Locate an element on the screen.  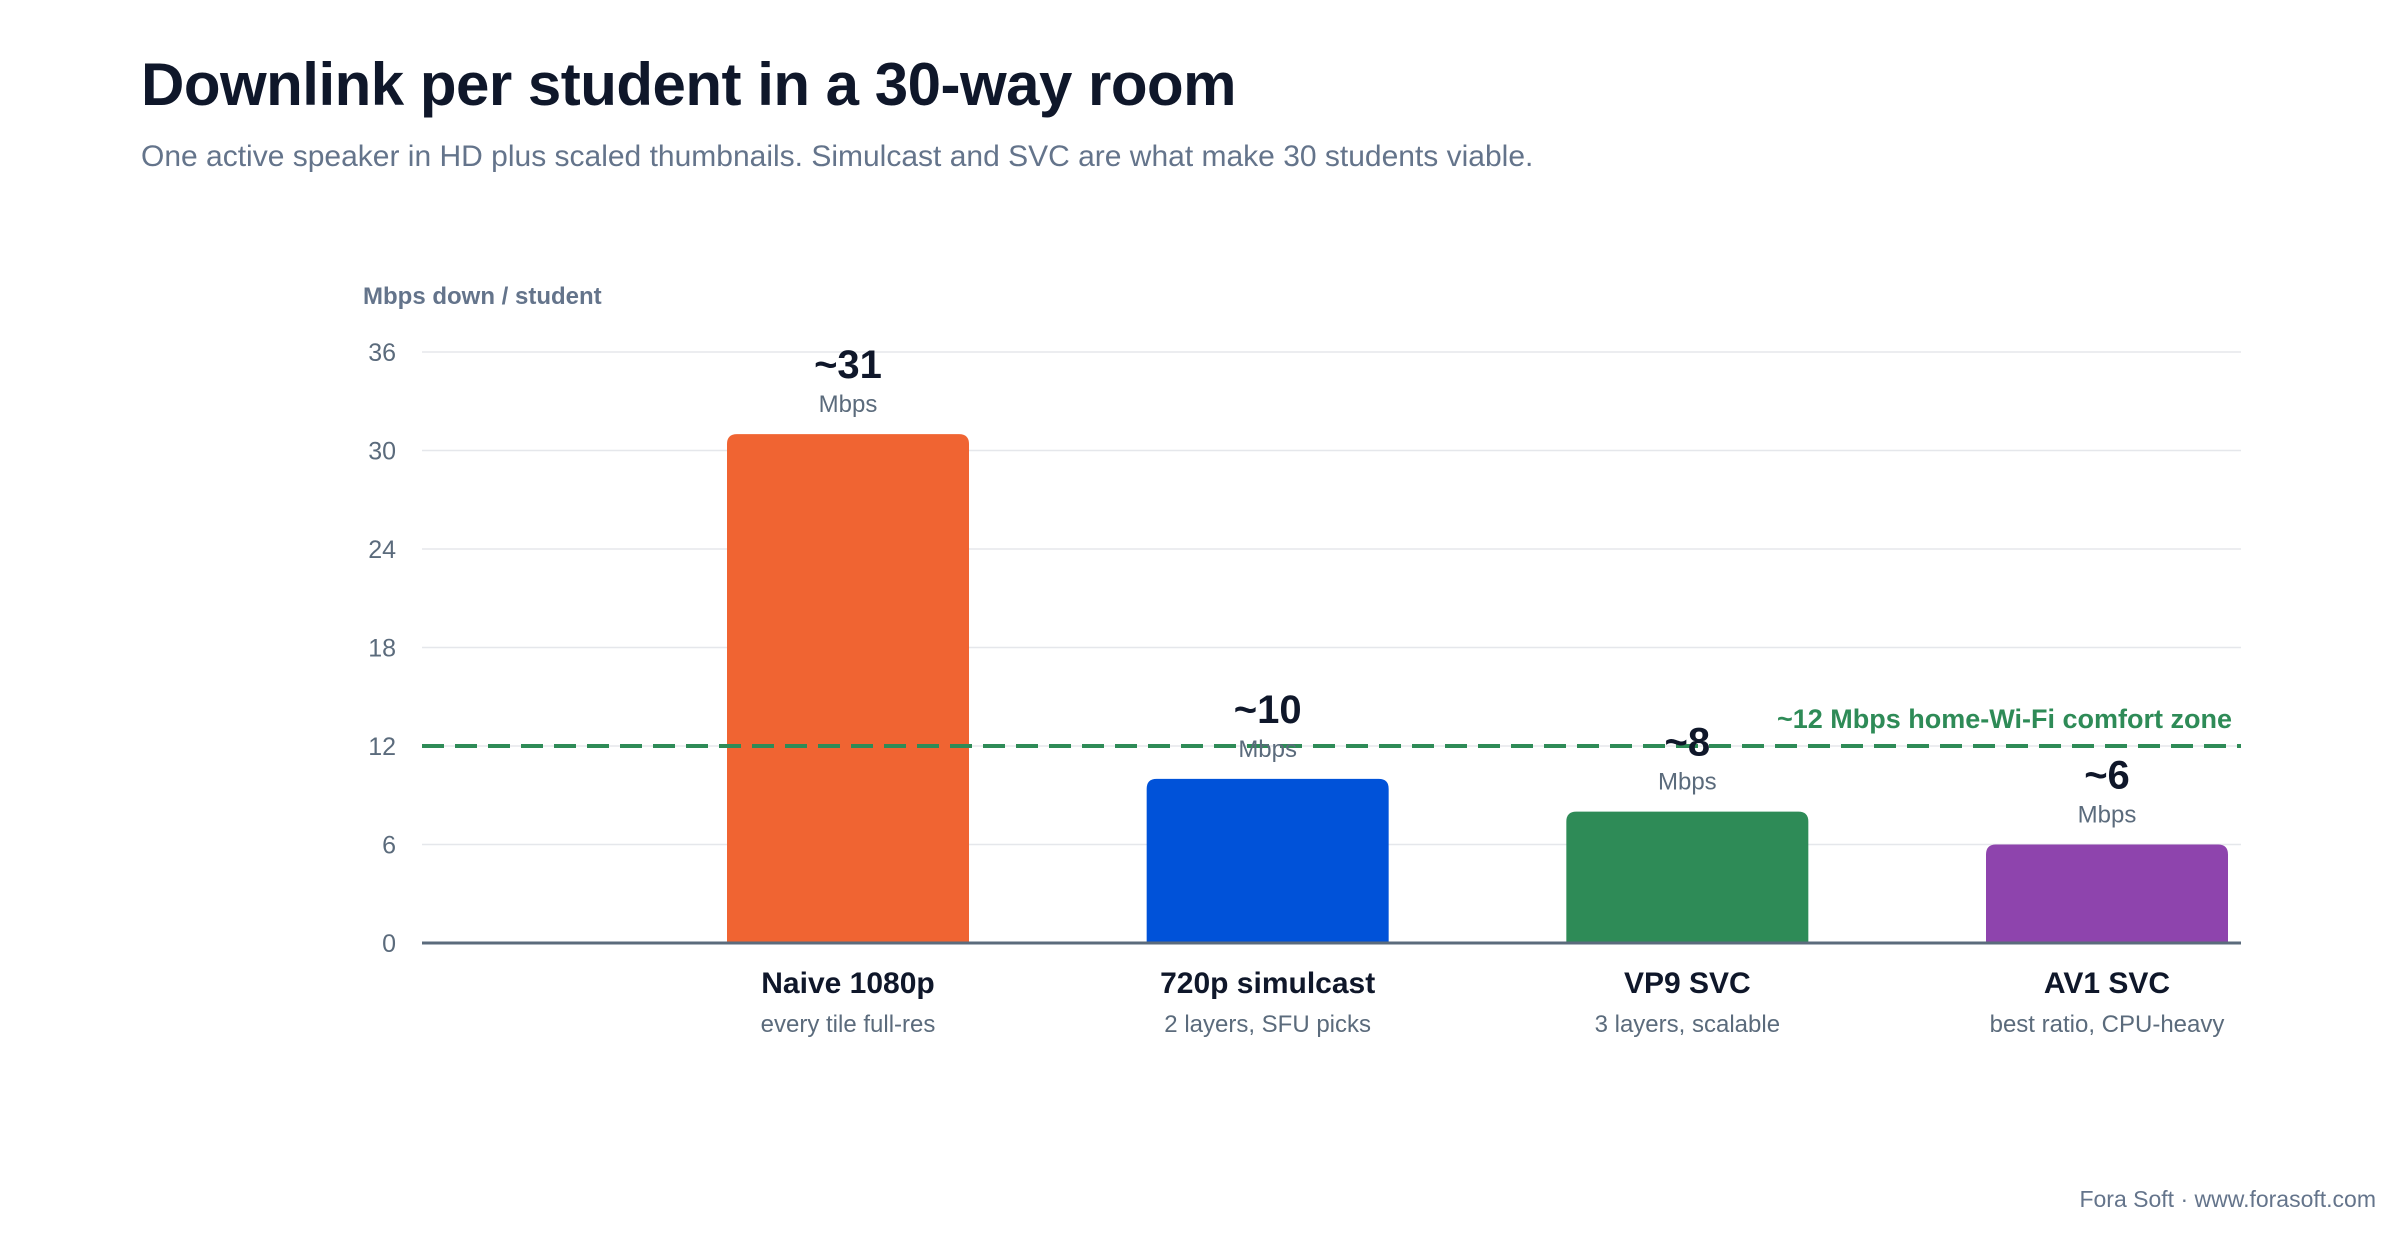
x-tick-label: VP9 SVC is located at coordinates (1687, 983).